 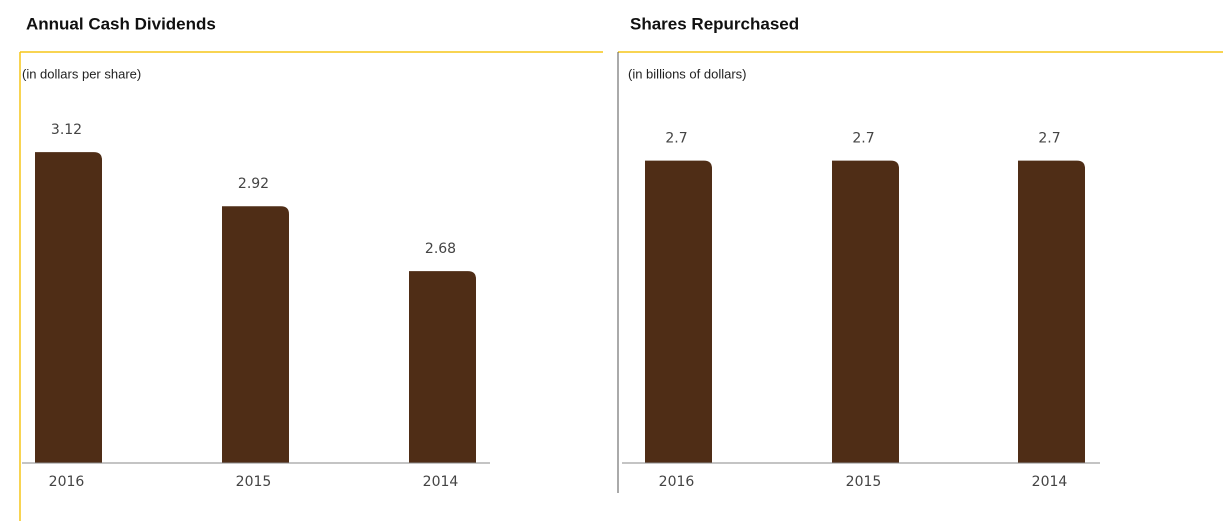 What do you see at coordinates (66, 130) in the screenshot?
I see `value-label: 3.12` at bounding box center [66, 130].